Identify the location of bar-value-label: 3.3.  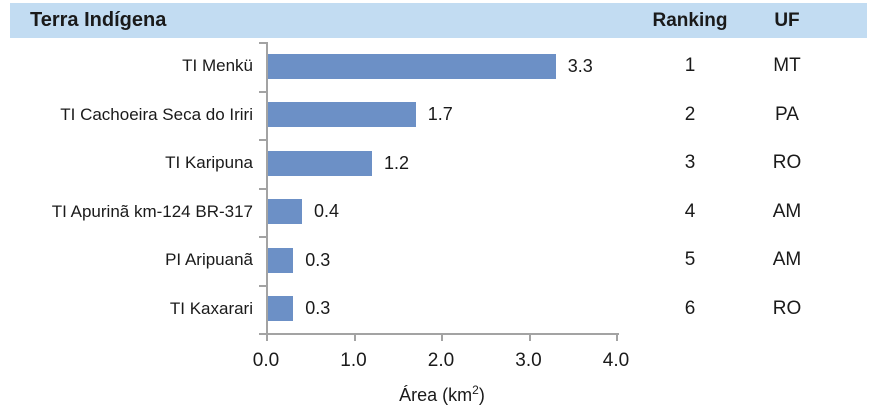
(580, 65).